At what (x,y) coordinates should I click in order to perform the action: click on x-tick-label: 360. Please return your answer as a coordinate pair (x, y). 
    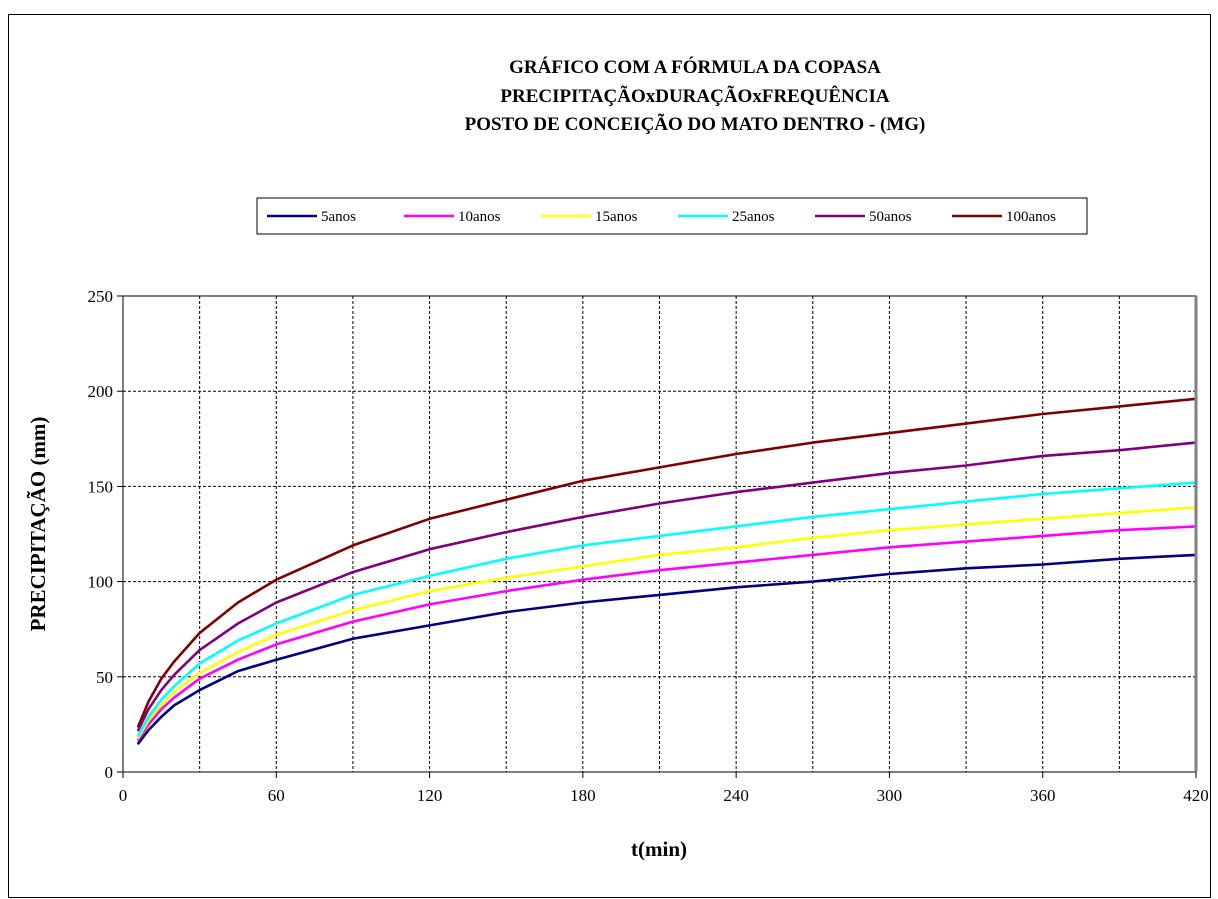
    Looking at the image, I should click on (1043, 795).